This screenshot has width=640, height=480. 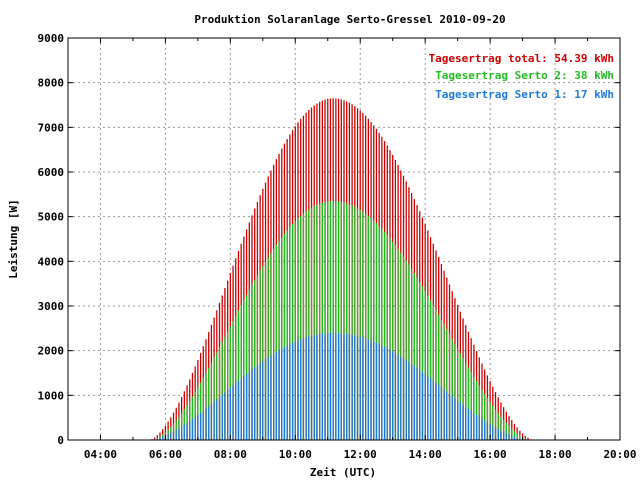 I want to click on series-serto1-bars, so click(x=338, y=386).